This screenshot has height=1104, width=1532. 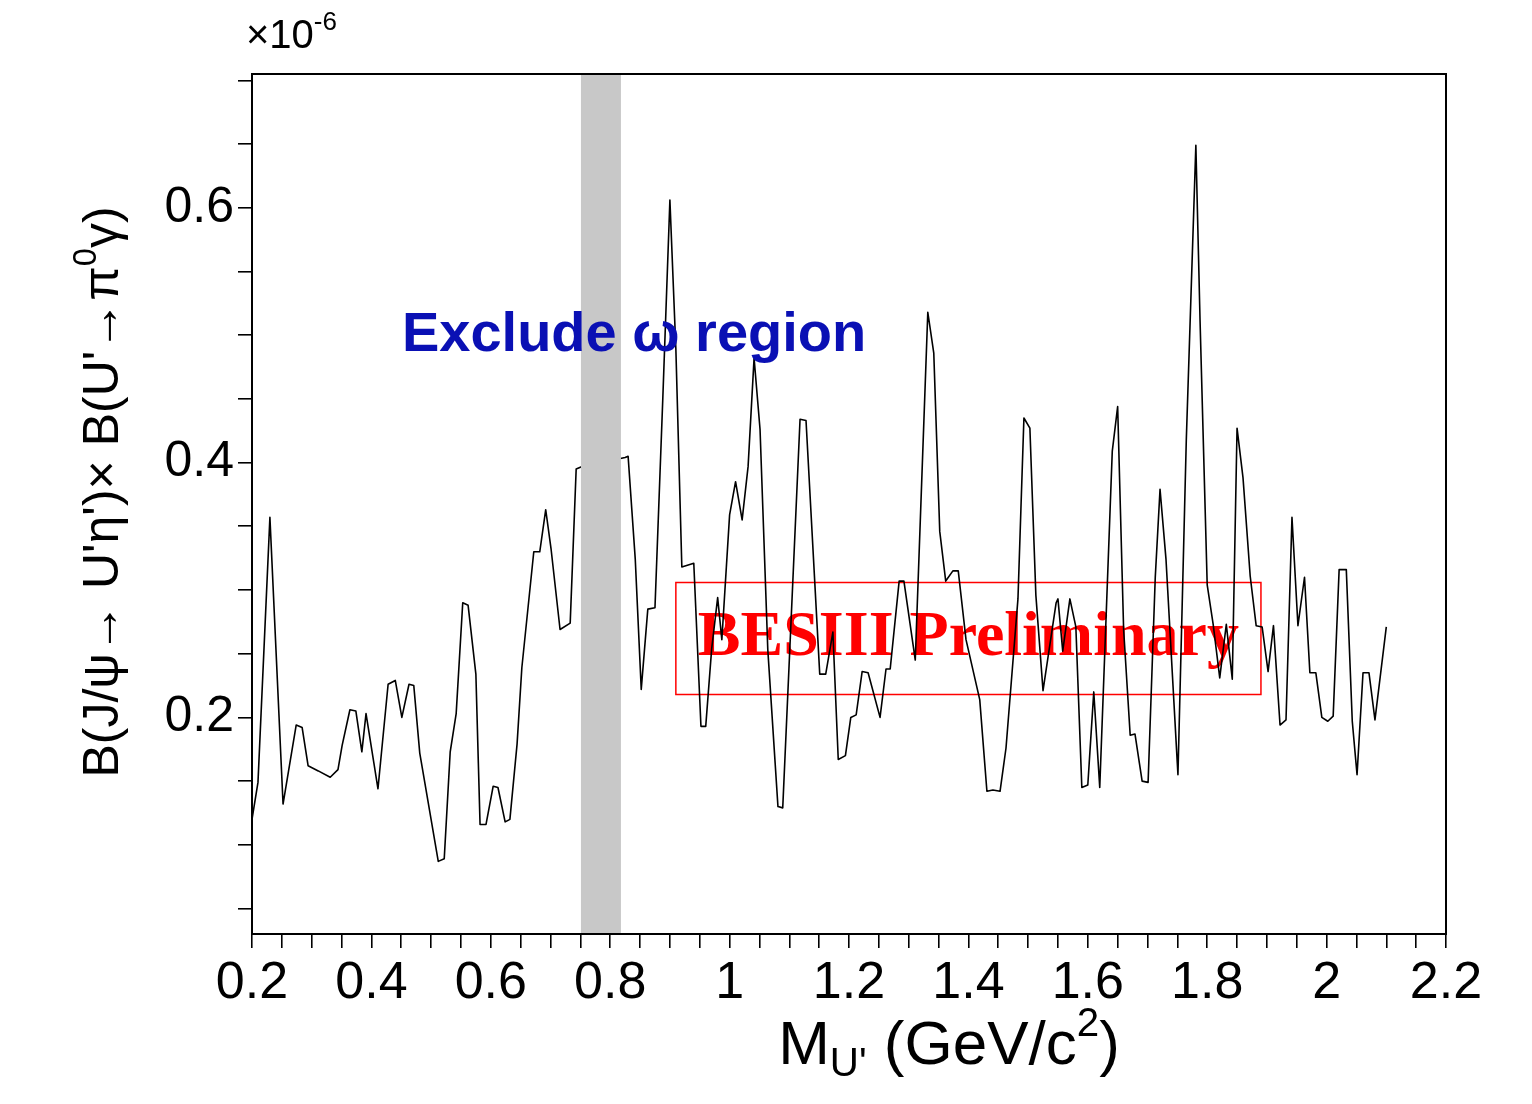 I want to click on y-axis-title: B(J/ψ→ U'η')× B(U'→π0γ), so click(x=97, y=492).